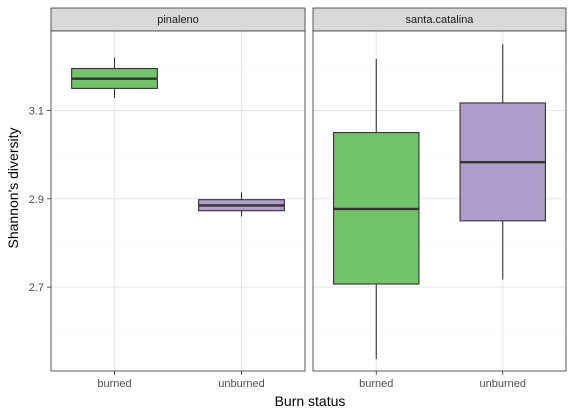  Describe the element at coordinates (178, 20) in the screenshot. I see `facet-strip-label: pinaleno` at that location.